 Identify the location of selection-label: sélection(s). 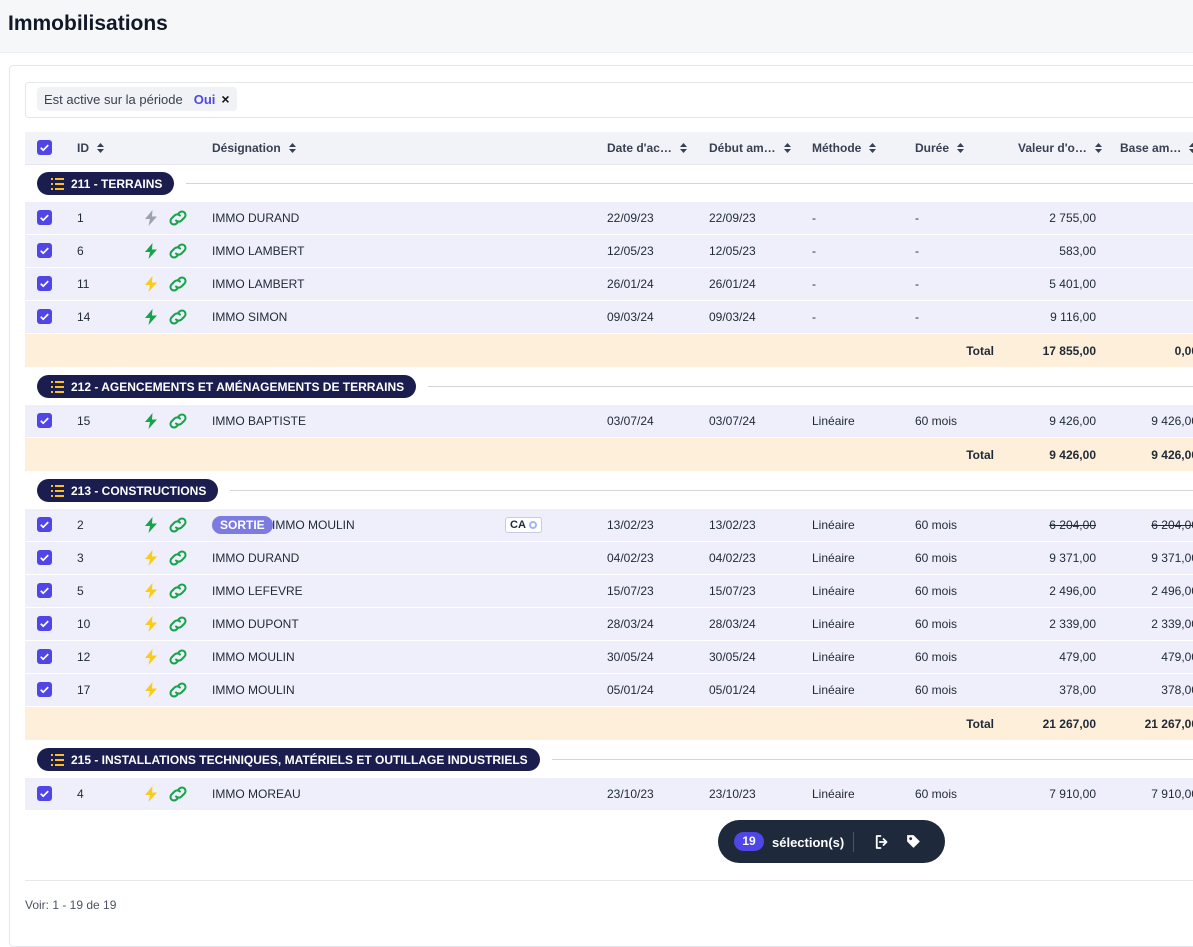
(808, 842).